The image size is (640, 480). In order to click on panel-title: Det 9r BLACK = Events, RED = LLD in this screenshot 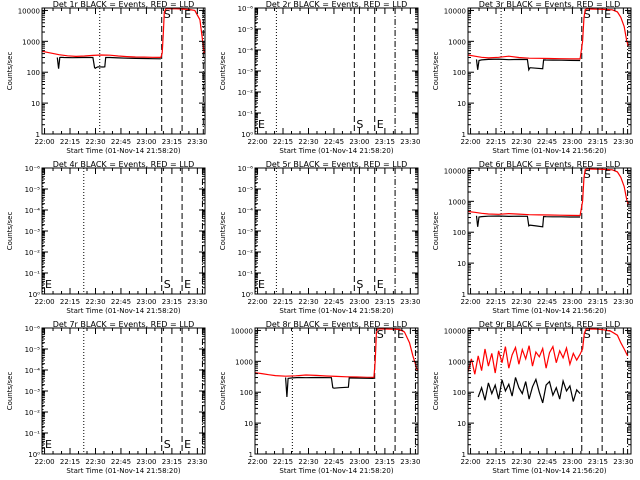, I will do `click(550, 324)`.